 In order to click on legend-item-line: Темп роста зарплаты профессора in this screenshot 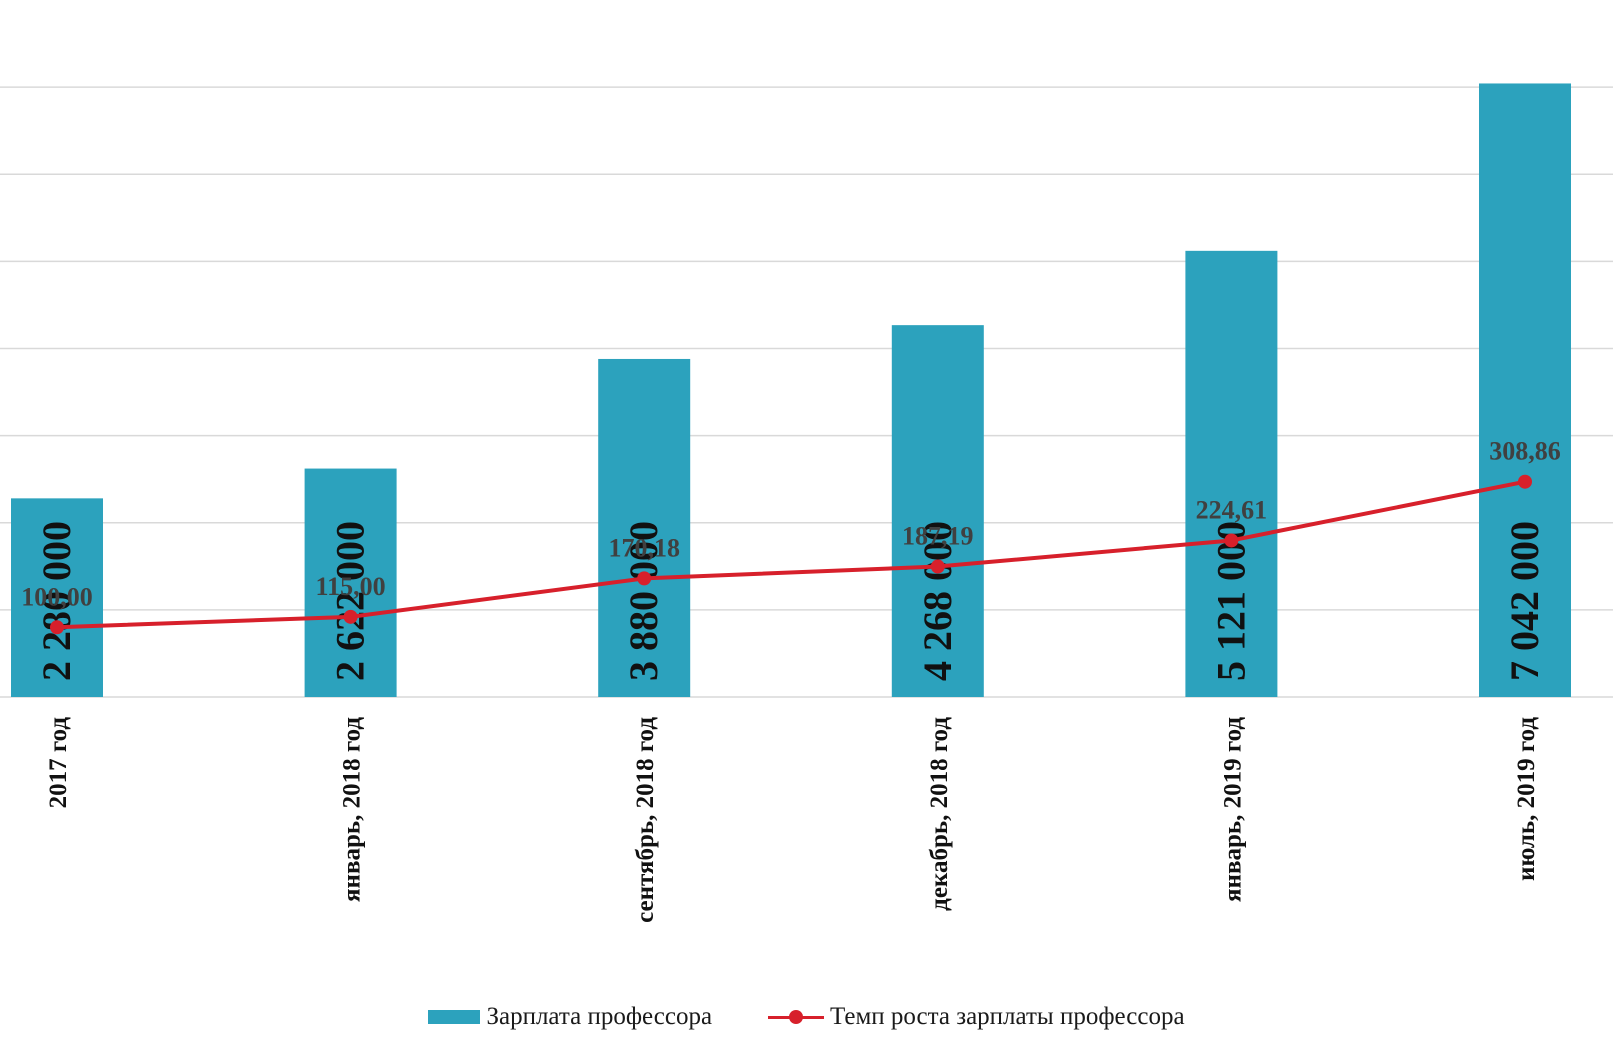, I will do `click(976, 1017)`.